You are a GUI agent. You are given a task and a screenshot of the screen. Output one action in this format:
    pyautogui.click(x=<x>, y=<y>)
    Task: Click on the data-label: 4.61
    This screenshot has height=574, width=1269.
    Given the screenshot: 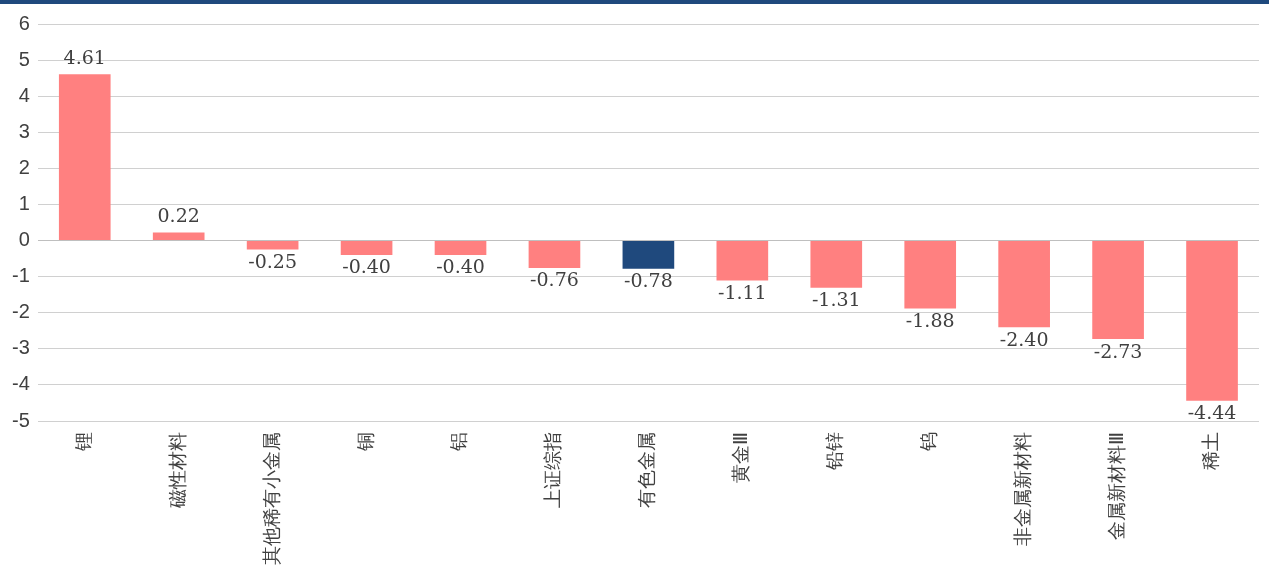 What is the action you would take?
    pyautogui.click(x=84, y=56)
    